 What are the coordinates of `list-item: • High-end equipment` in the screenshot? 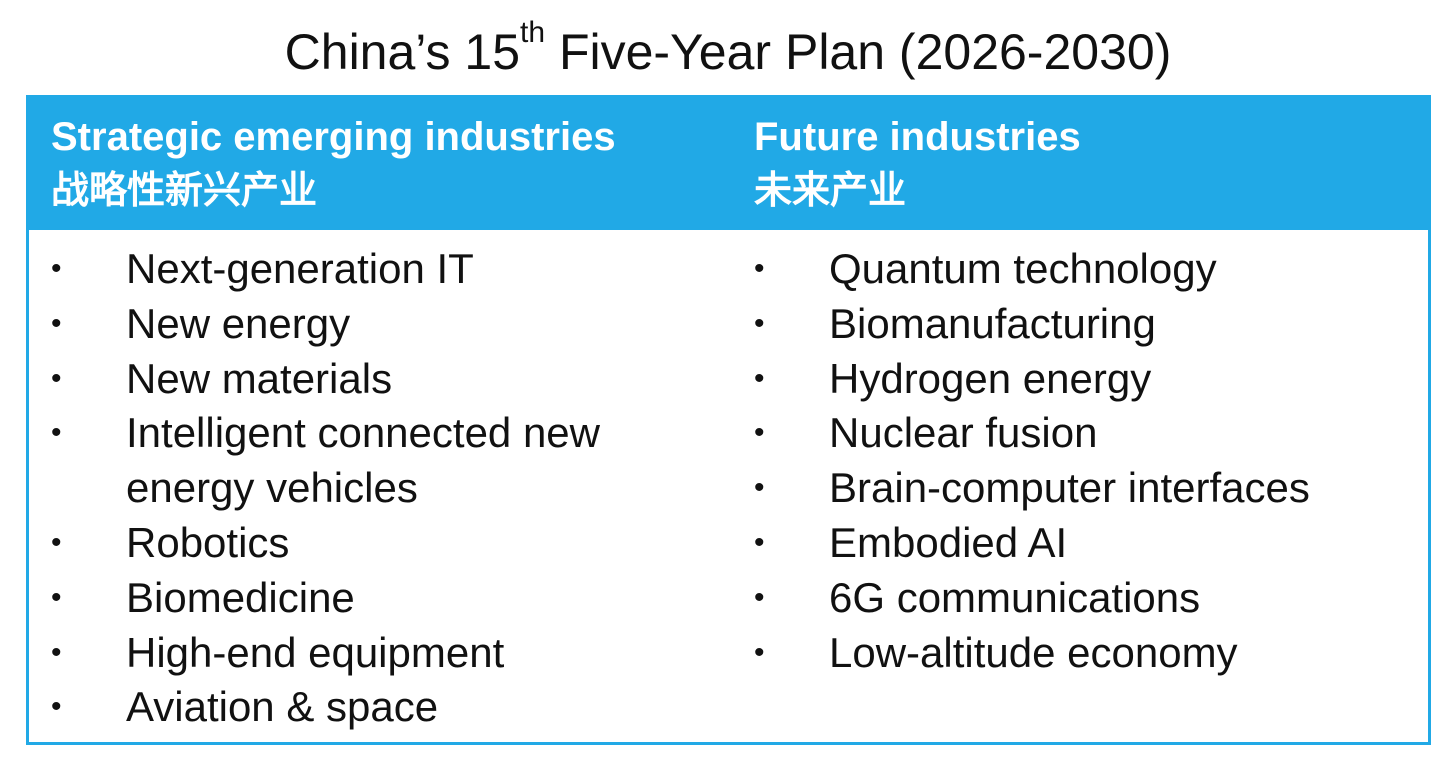 It's located at (348, 653).